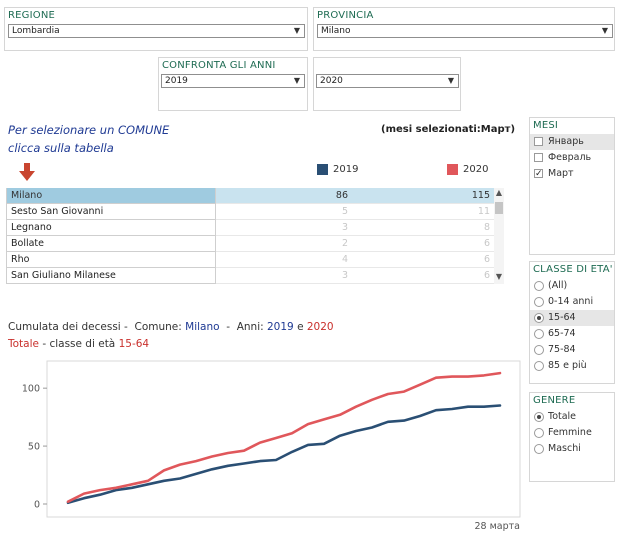  Describe the element at coordinates (32, 15) in the screenshot. I see `regione-title: REGIONE` at that location.